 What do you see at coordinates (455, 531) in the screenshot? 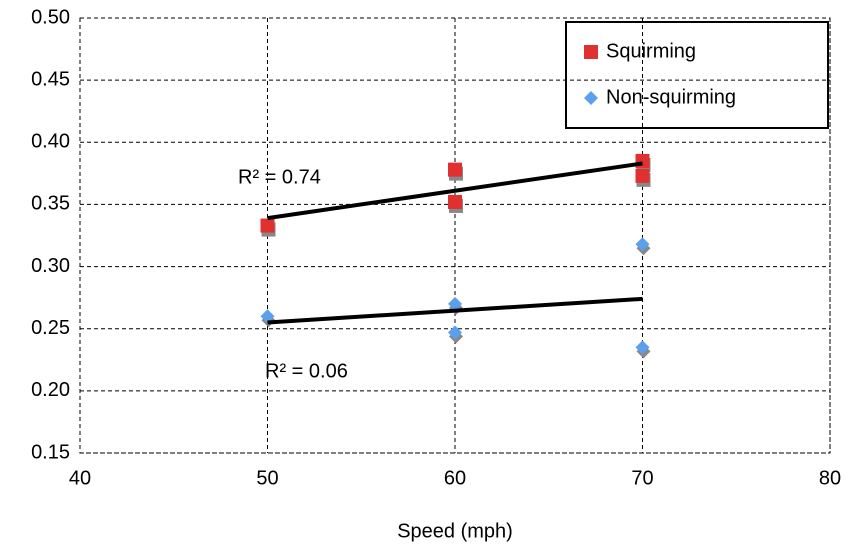
I see `x-axis-label: Speed (mph)` at bounding box center [455, 531].